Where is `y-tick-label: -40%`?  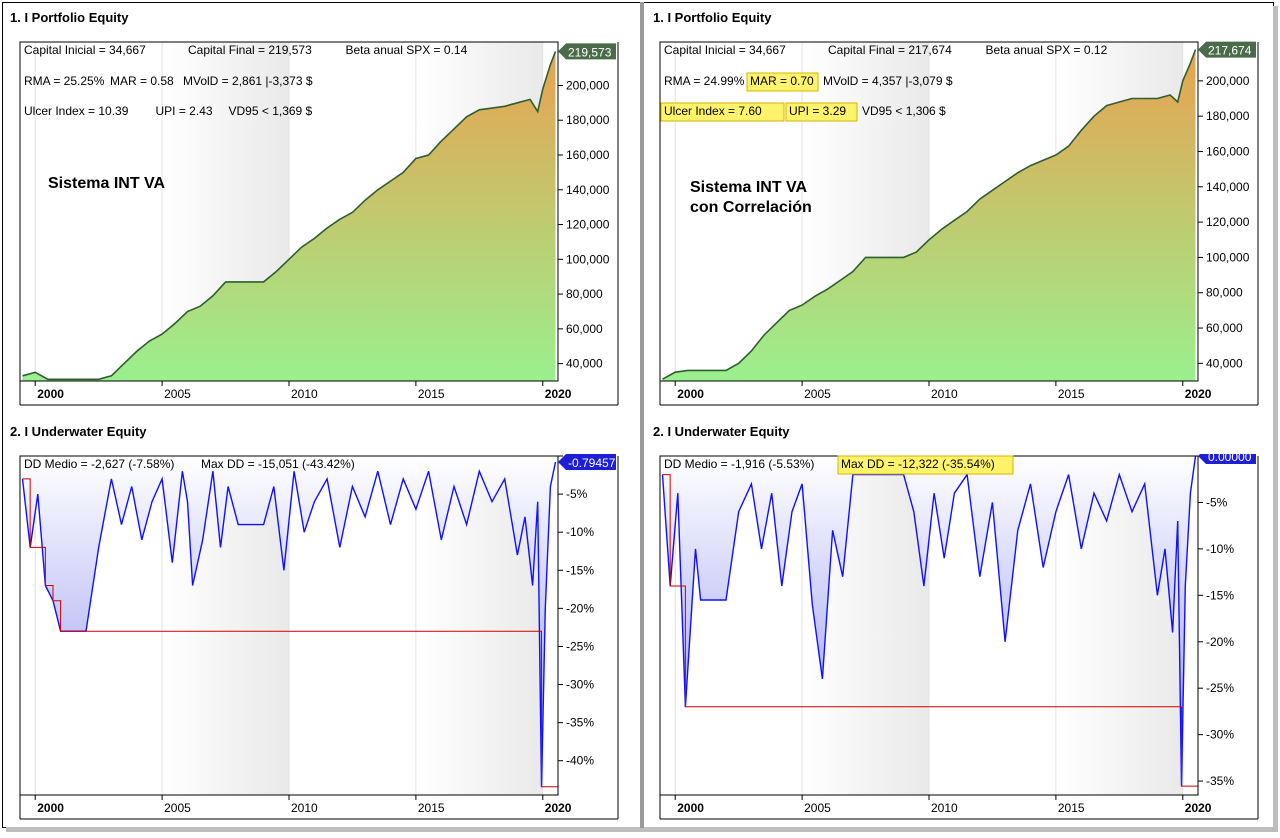 y-tick-label: -40% is located at coordinates (580, 761).